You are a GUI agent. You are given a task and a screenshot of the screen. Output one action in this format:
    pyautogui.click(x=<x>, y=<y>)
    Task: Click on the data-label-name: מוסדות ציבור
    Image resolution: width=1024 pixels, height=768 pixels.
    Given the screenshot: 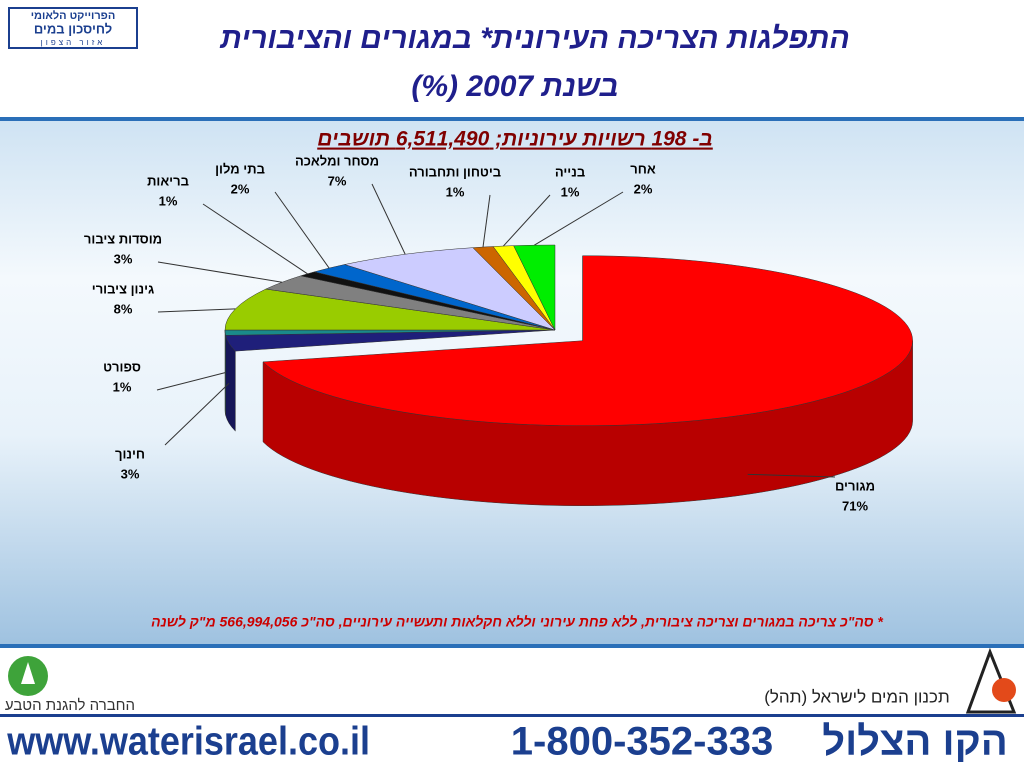 What is the action you would take?
    pyautogui.click(x=123, y=238)
    